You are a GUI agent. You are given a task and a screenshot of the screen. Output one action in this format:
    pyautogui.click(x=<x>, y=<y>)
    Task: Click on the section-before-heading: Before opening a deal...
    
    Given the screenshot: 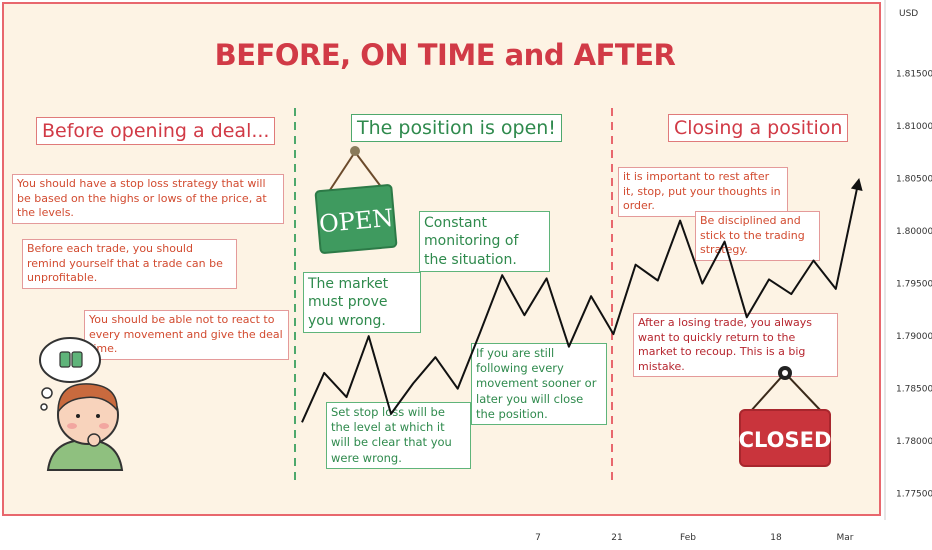 What is the action you would take?
    pyautogui.click(x=156, y=131)
    